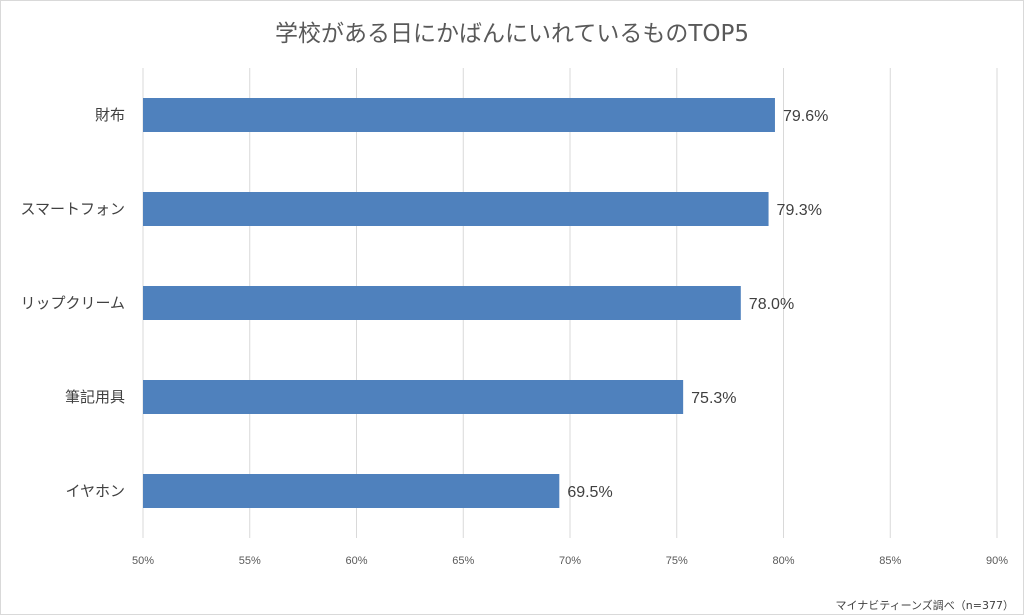 Image resolution: width=1024 pixels, height=615 pixels. Describe the element at coordinates (799, 210) in the screenshot. I see `data-label: 79.3%` at that location.